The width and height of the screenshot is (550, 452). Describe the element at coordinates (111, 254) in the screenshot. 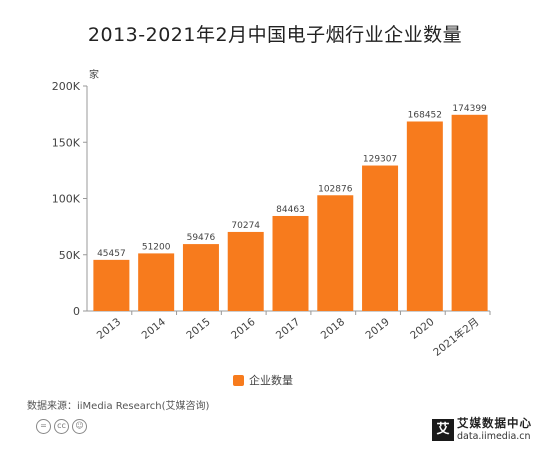

I see `data-label: 45457` at that location.